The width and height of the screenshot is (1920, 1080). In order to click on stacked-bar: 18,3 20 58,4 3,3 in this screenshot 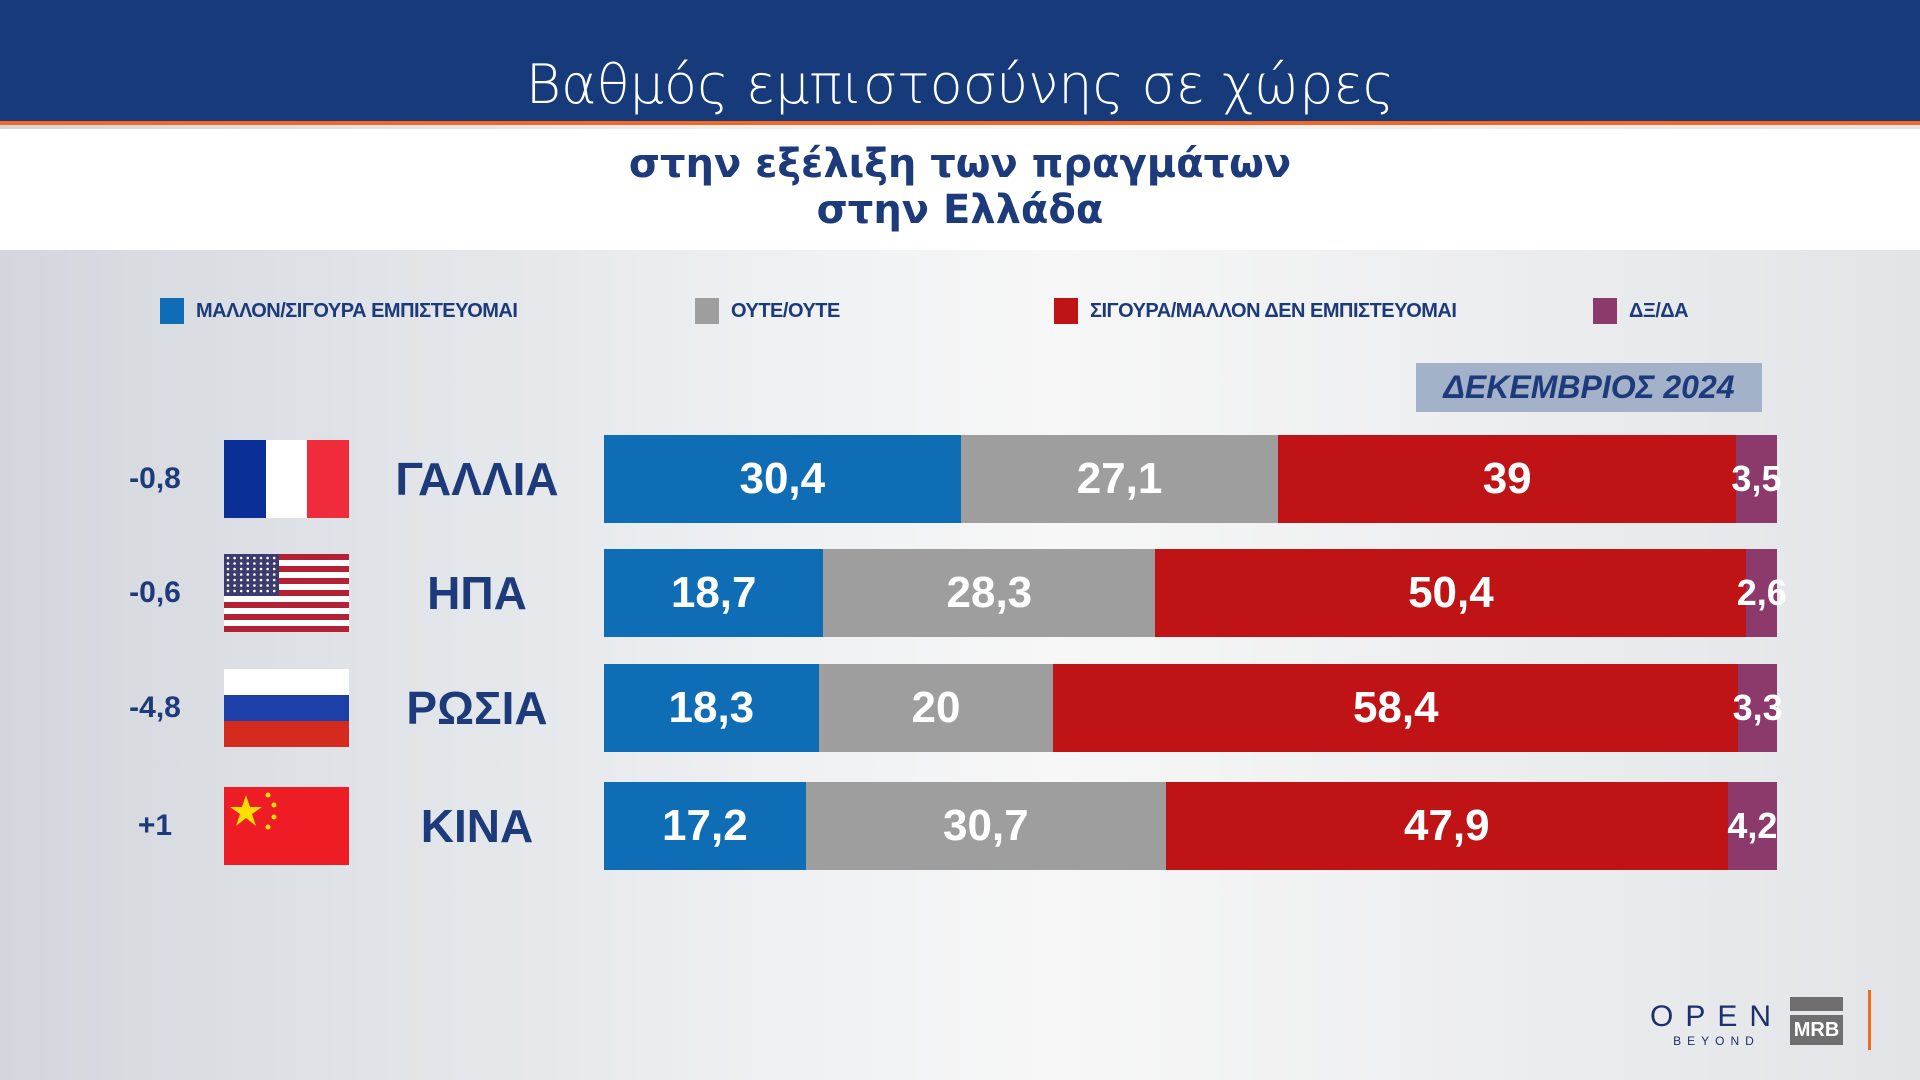, I will do `click(1193, 708)`.